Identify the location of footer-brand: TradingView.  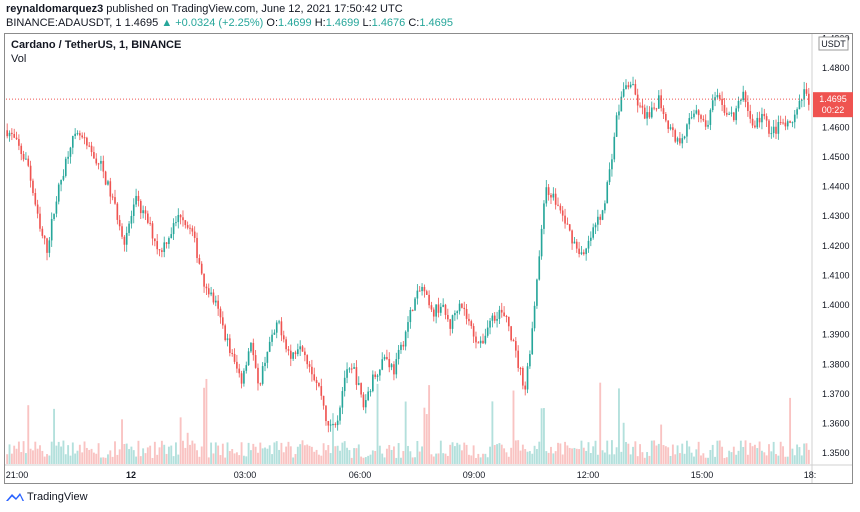
(47, 497).